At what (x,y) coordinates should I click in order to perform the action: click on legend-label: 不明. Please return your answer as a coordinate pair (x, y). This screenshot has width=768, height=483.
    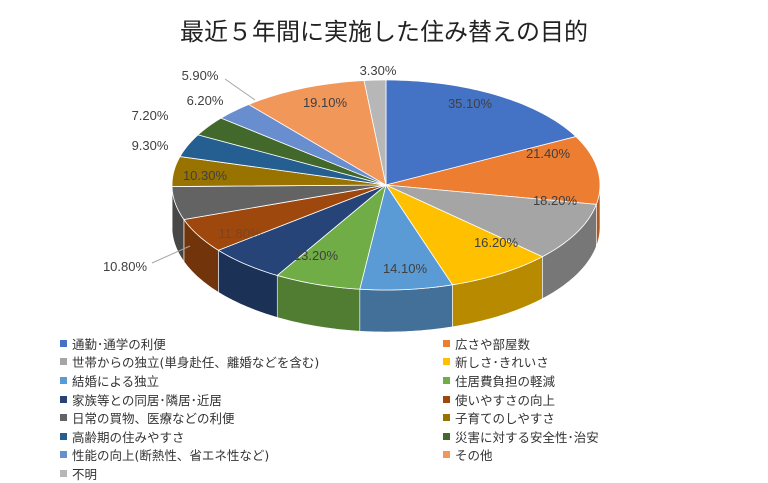
    Looking at the image, I should click on (84, 473).